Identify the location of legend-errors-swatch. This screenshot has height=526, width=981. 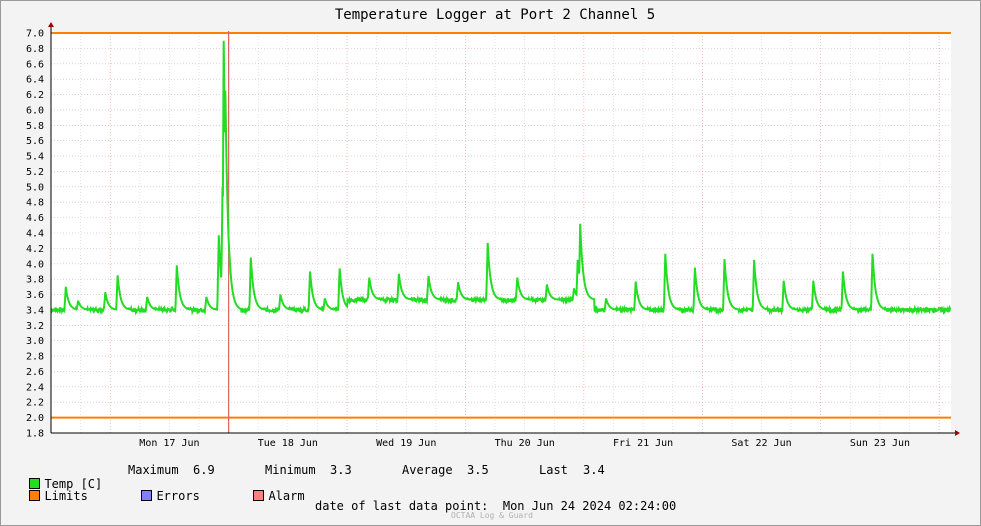
(147, 495).